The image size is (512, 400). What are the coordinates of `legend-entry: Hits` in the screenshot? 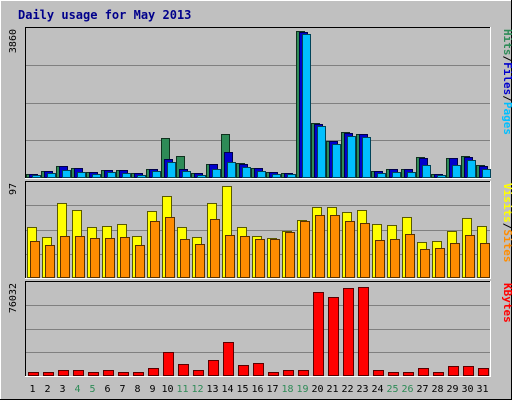 It's located at (506, 42).